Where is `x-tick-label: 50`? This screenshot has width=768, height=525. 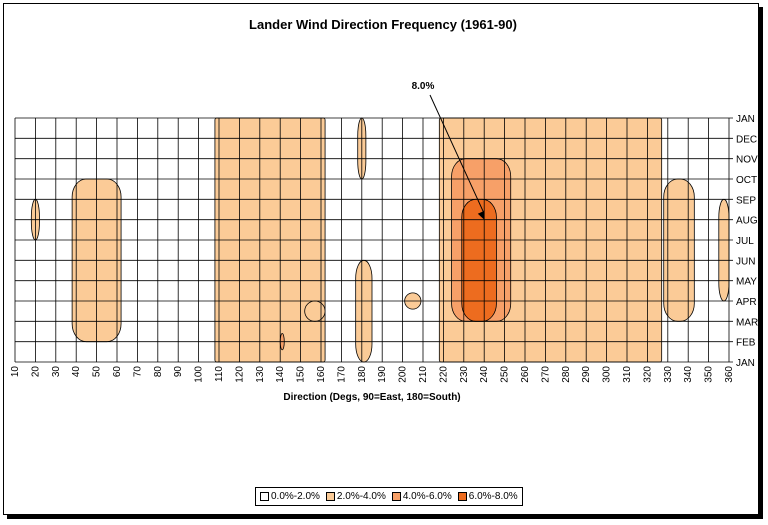
x-tick-label: 50 is located at coordinates (97, 372).